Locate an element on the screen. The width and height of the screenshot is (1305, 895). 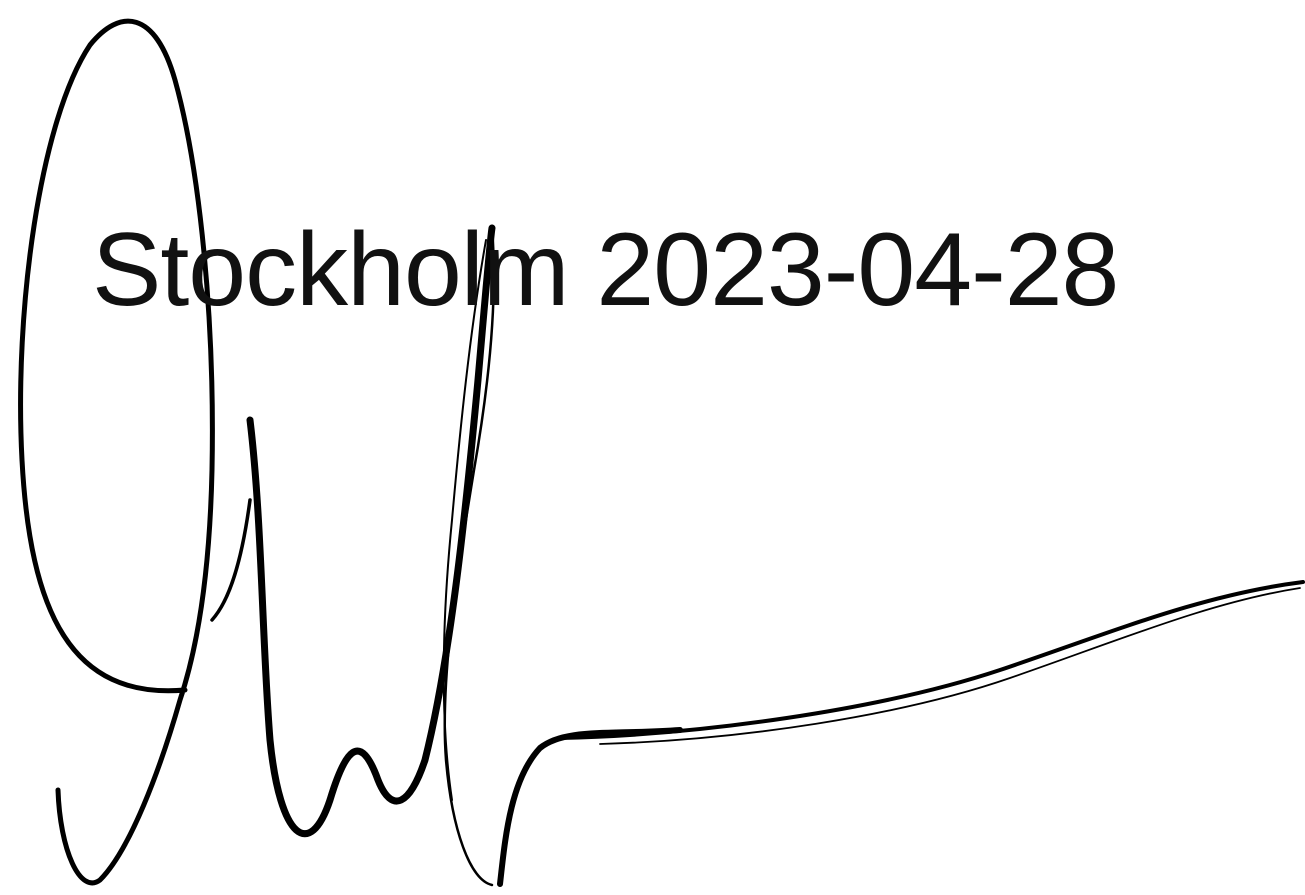
signature-loop-stroke is located at coordinates (116, 452).